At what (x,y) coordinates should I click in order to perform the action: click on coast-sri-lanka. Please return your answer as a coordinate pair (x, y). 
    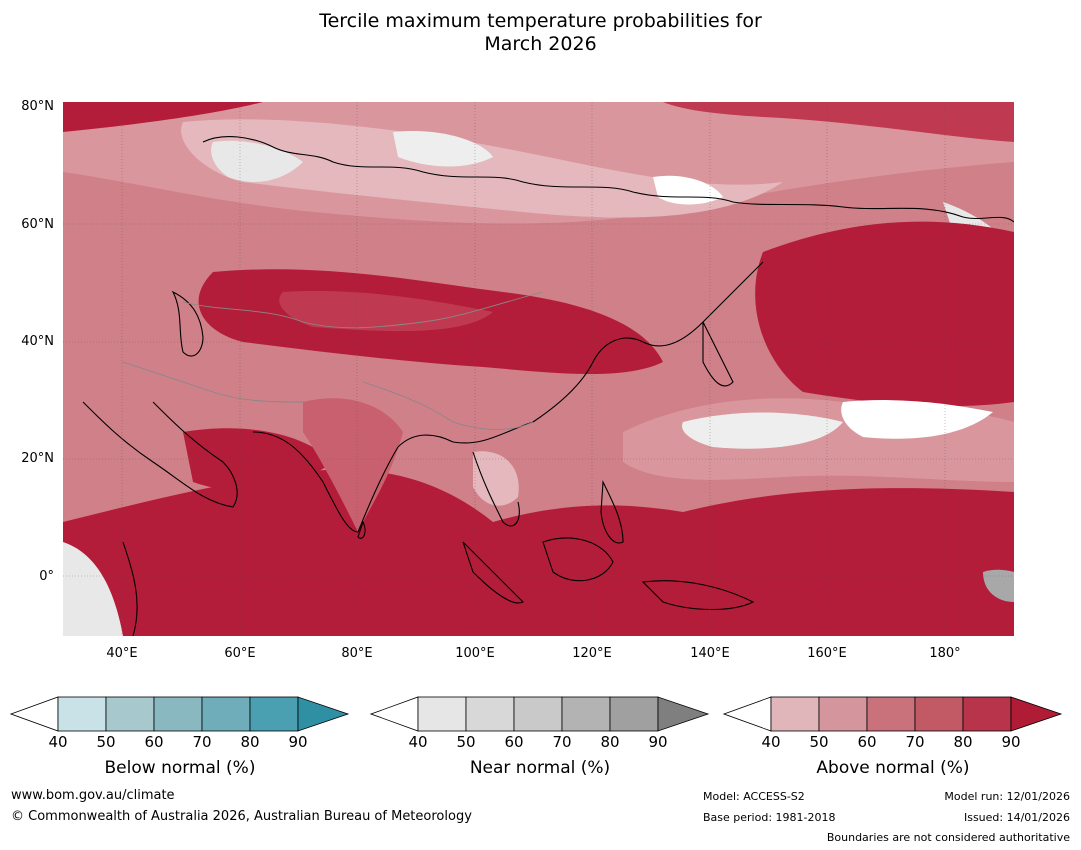
    Looking at the image, I should click on (361, 529).